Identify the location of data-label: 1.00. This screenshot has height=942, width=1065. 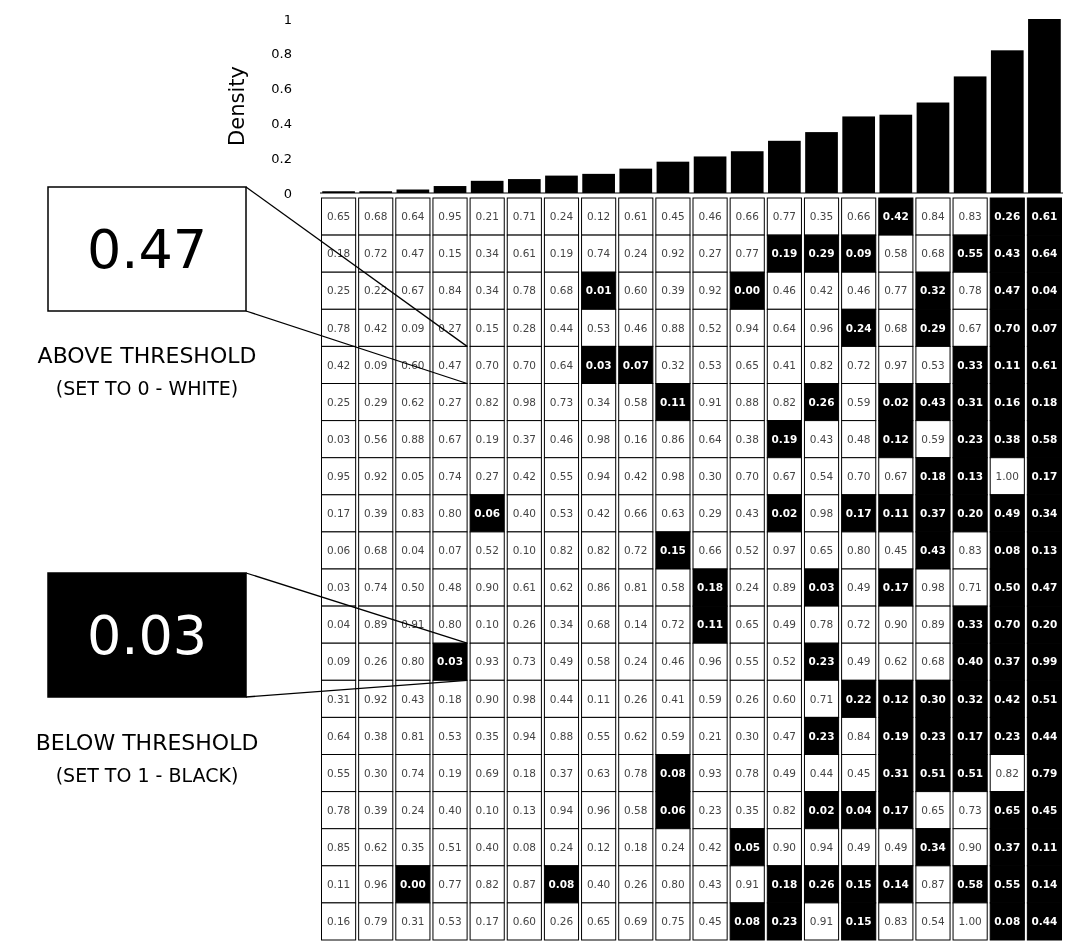
(970, 921).